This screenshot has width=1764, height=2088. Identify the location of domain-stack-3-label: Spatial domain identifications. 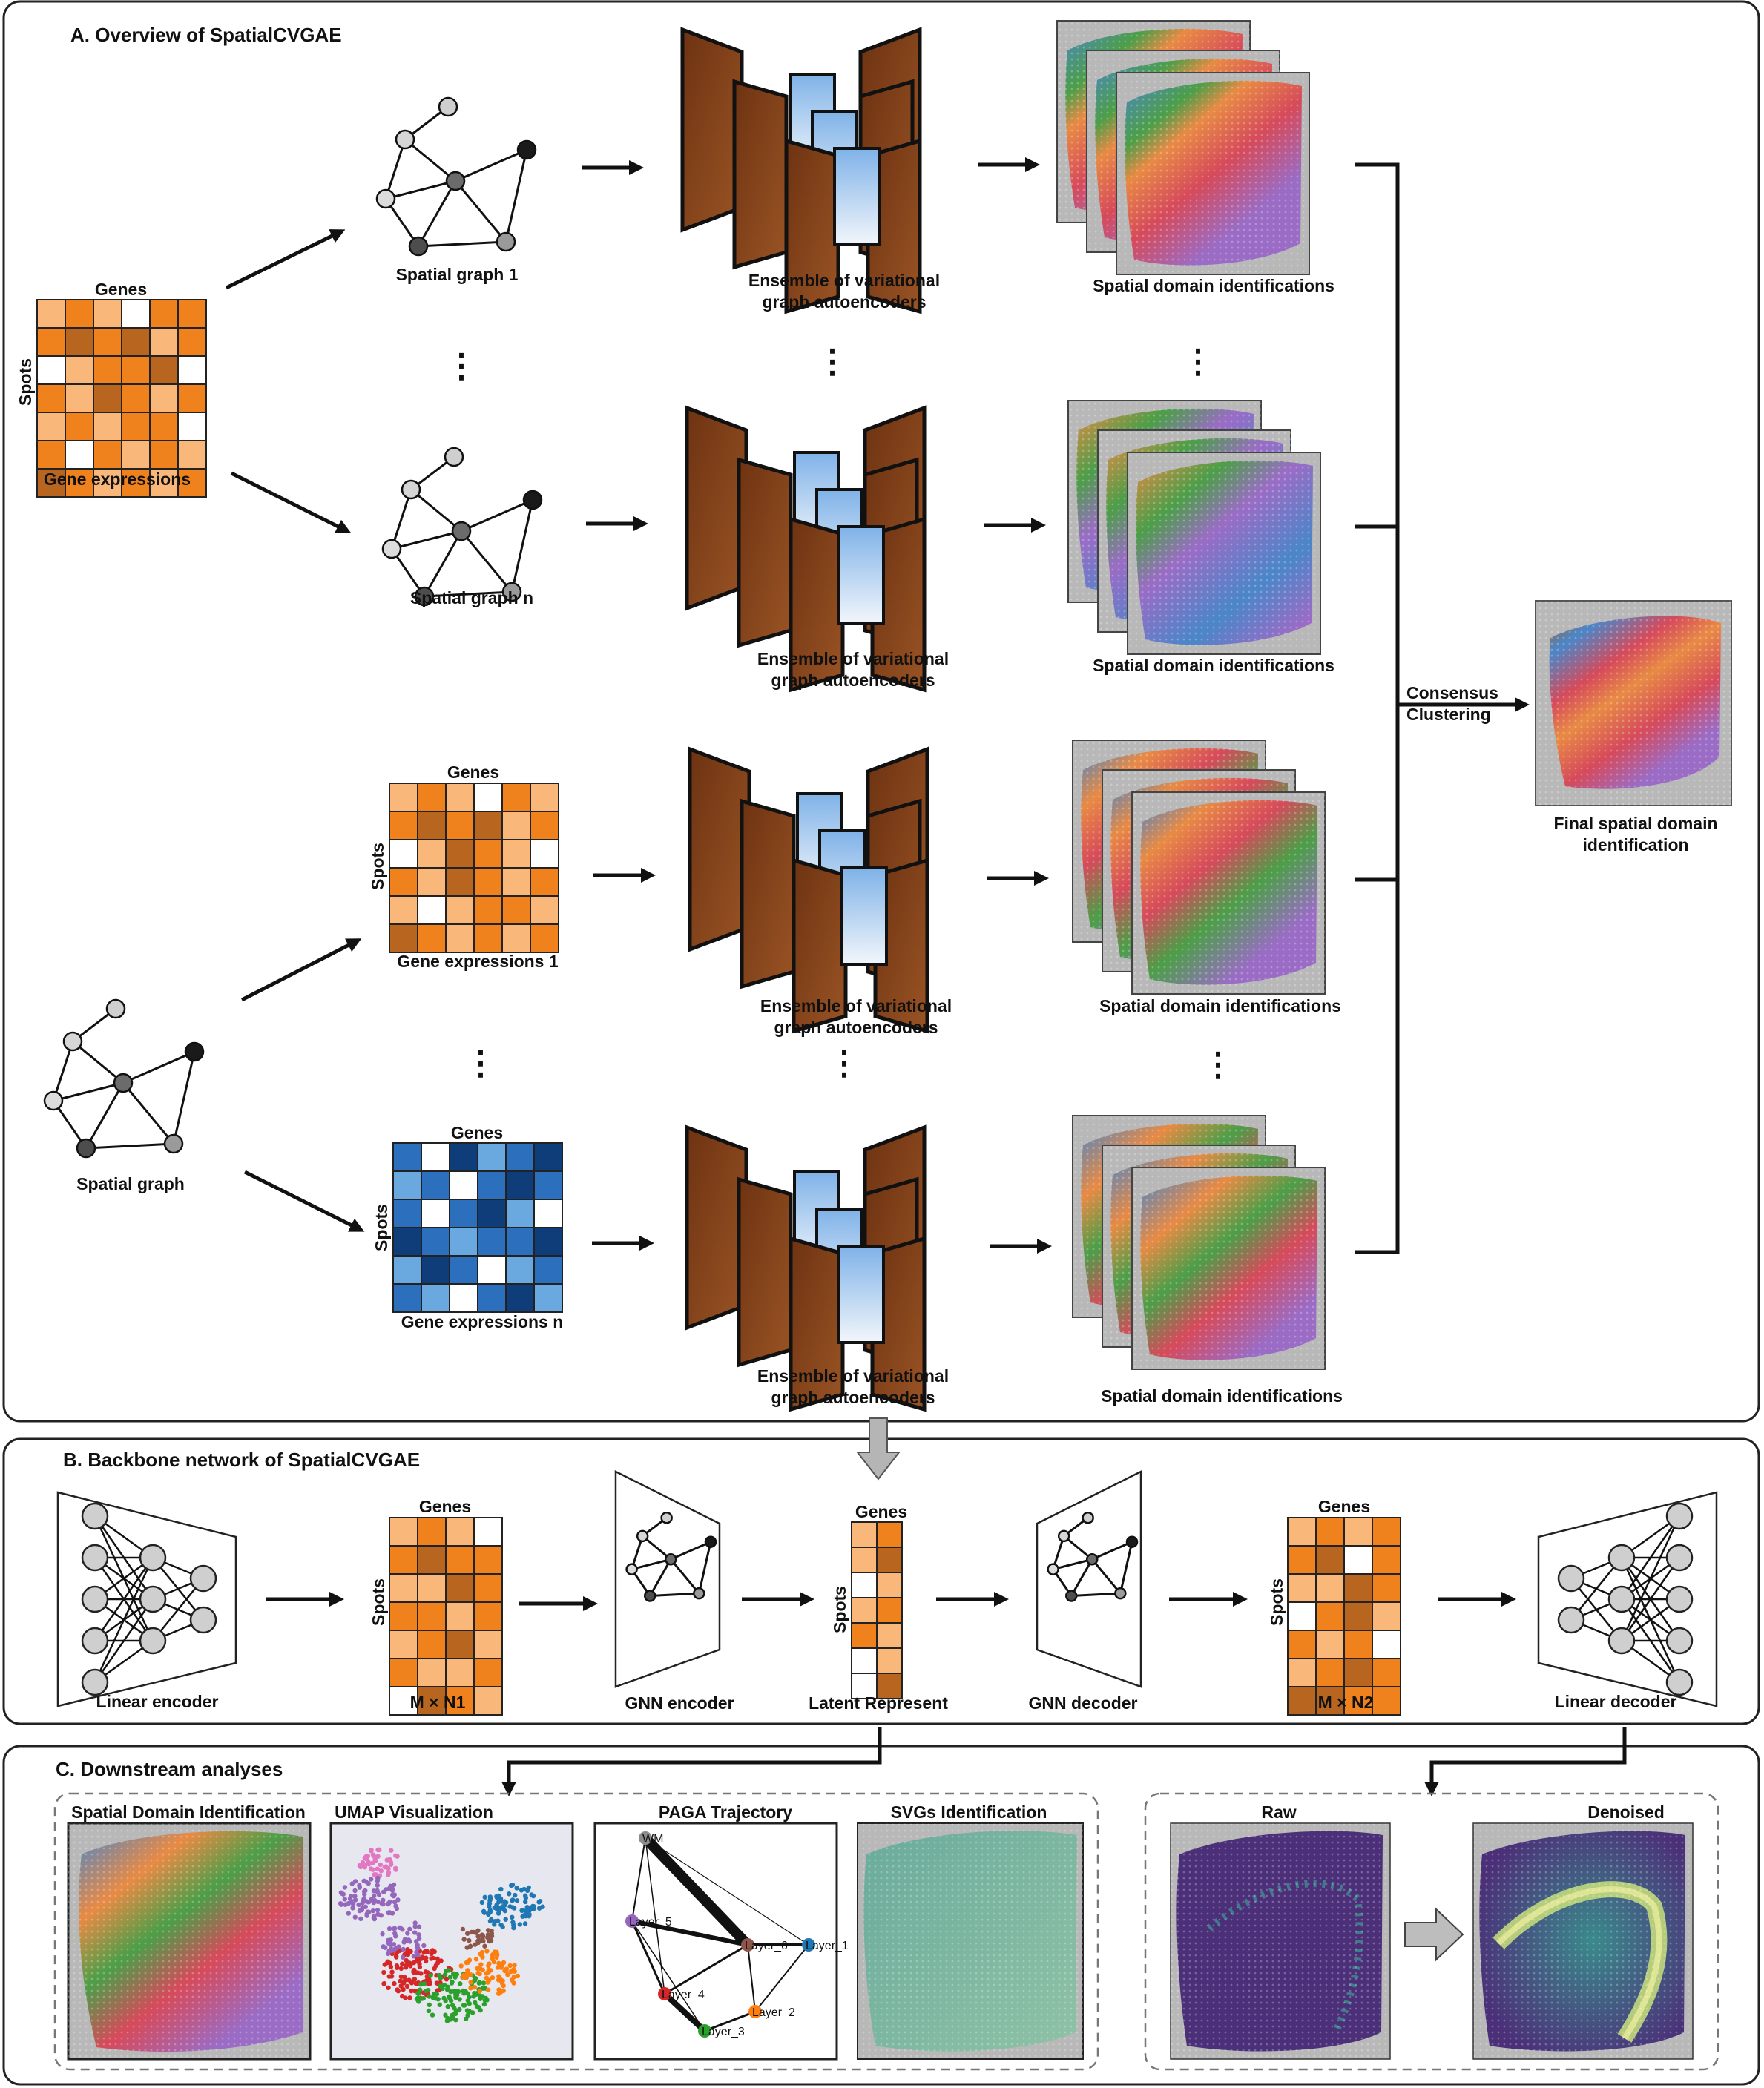
(1220, 1005).